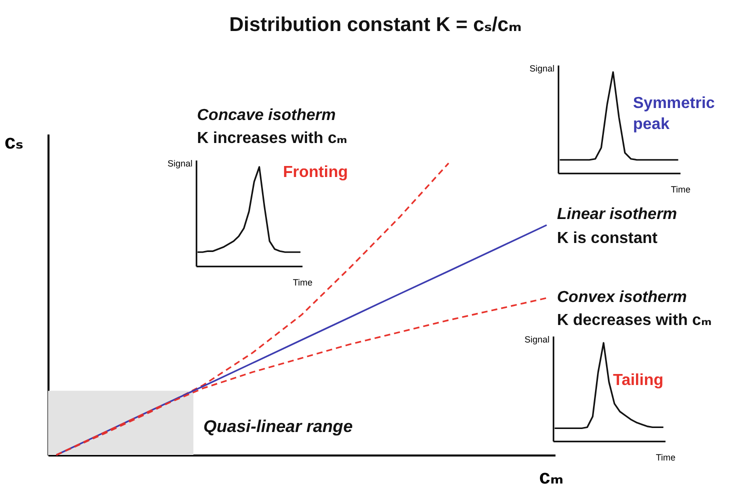 This screenshot has width=744, height=486. What do you see at coordinates (272, 138) in the screenshot?
I see `text: K increases with cₘ` at bounding box center [272, 138].